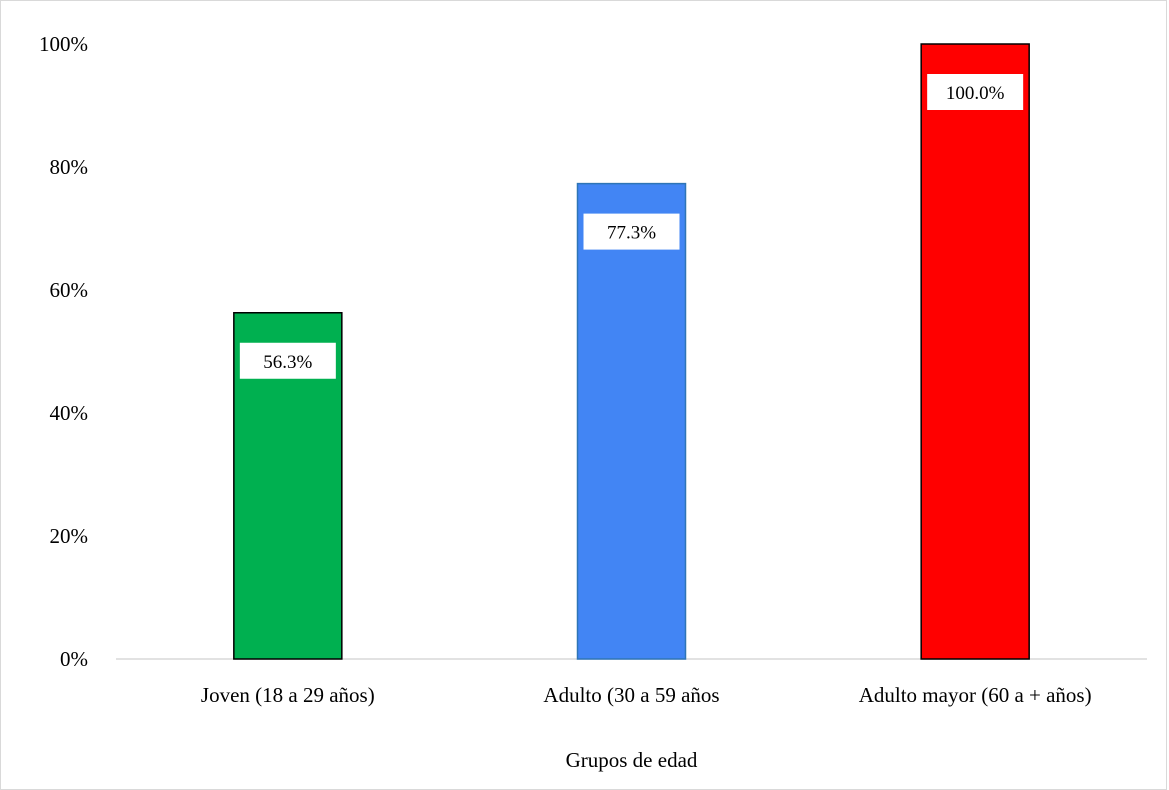  I want to click on data-label: 77.3%, so click(631, 233).